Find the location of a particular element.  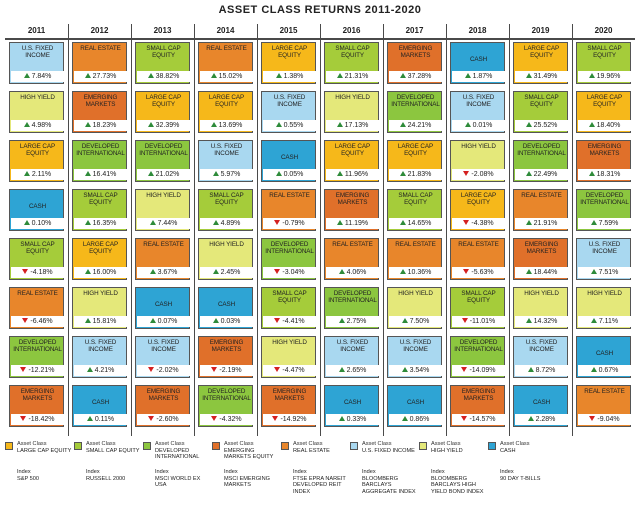

return-value: 0.01% is located at coordinates (478, 125).